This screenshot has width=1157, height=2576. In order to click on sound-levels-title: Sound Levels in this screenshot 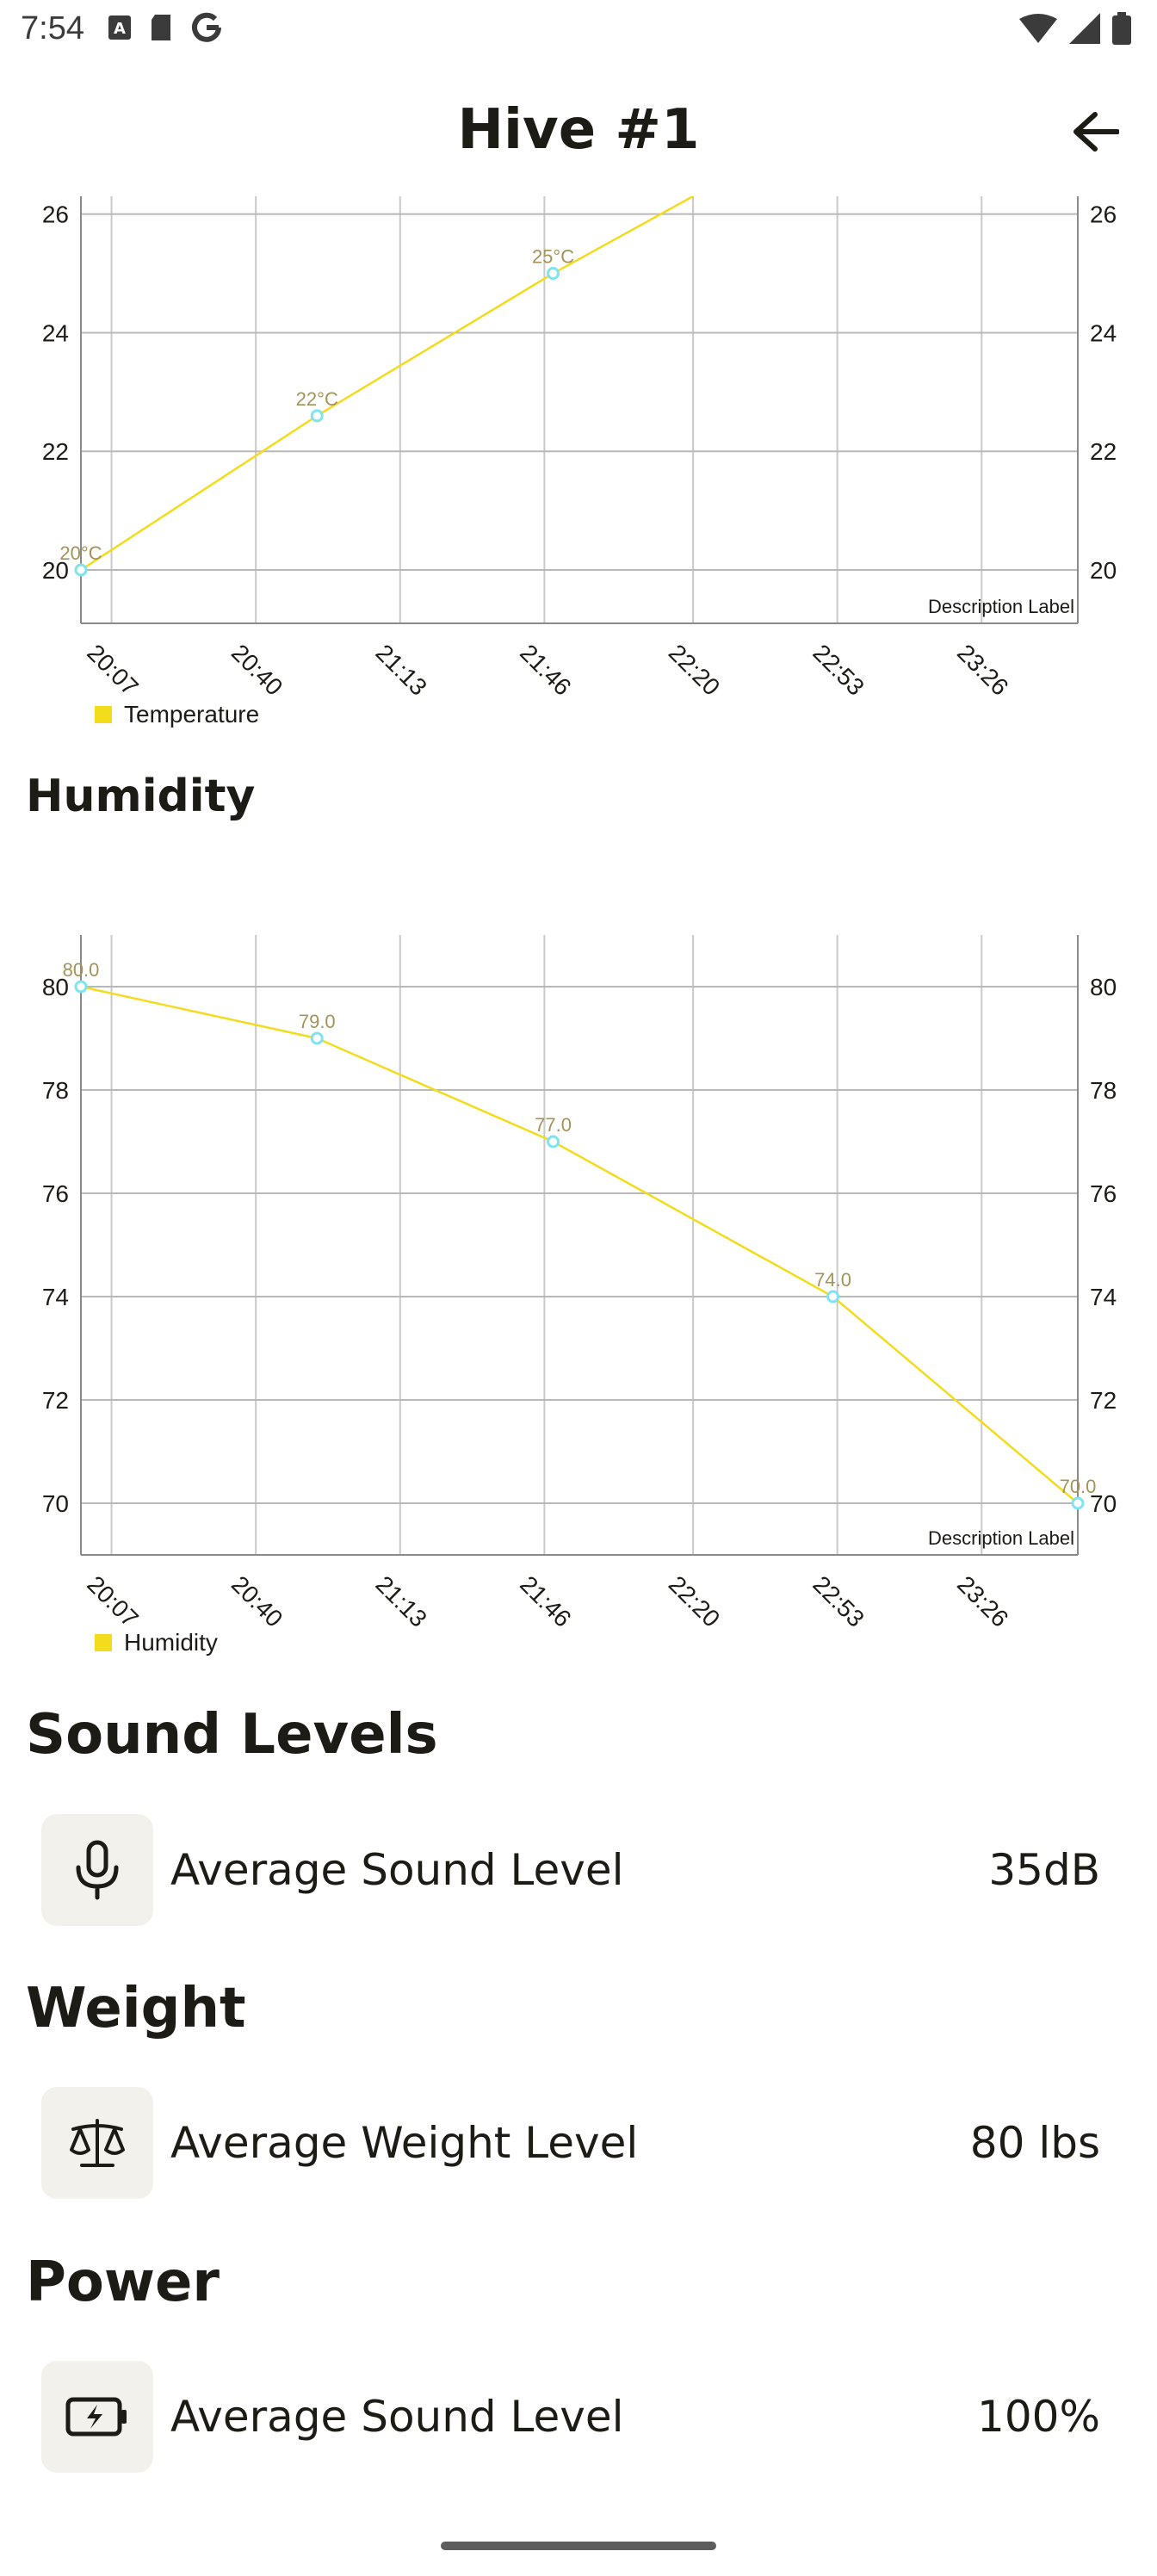, I will do `click(232, 1735)`.